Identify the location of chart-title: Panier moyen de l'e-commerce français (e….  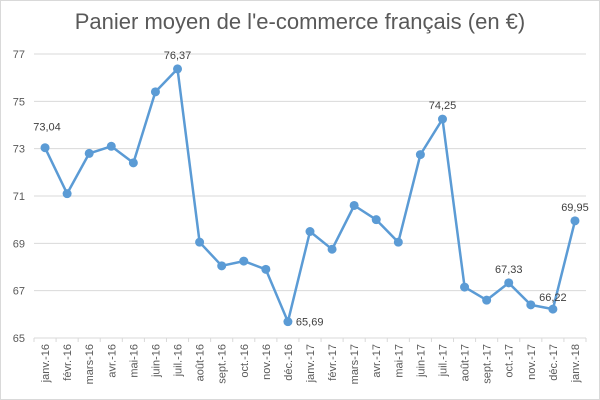
(300, 21).